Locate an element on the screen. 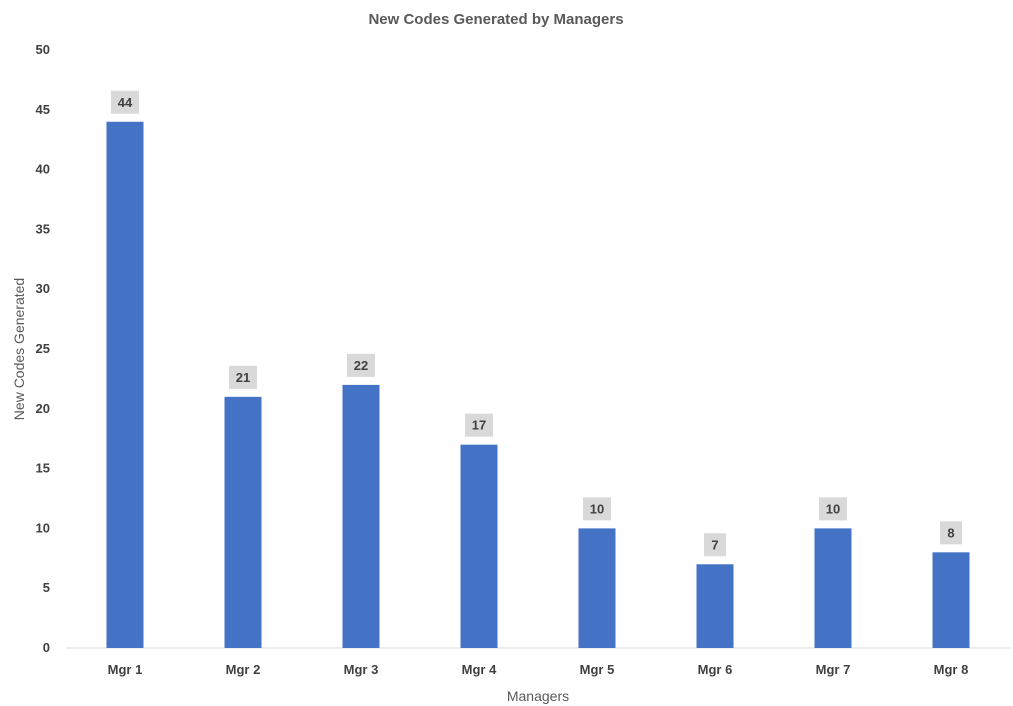 The image size is (1013, 706). x-tick-label: Mgr 5 is located at coordinates (597, 669).